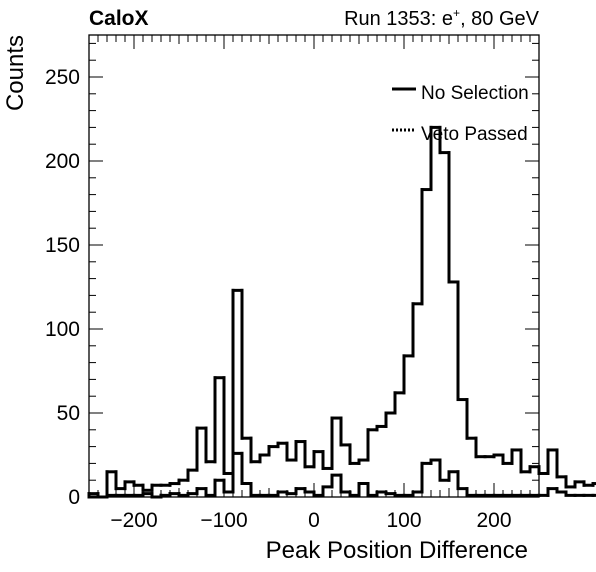  I want to click on y-axis-label: Counts, so click(15, 73).